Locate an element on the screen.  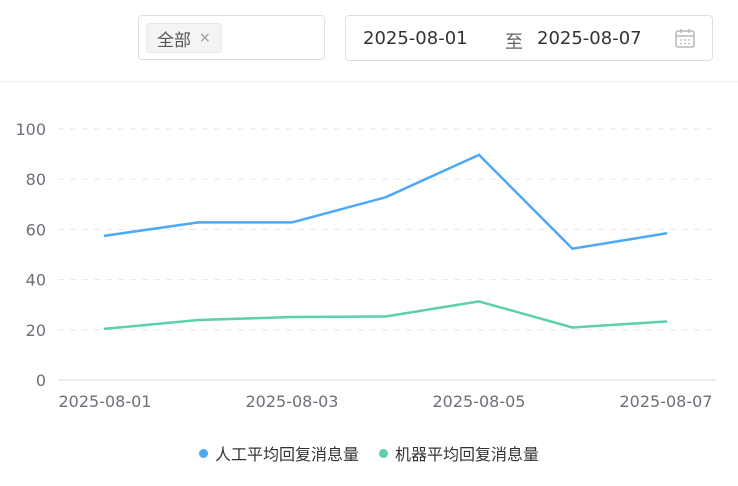
close-icon: × is located at coordinates (205, 38).